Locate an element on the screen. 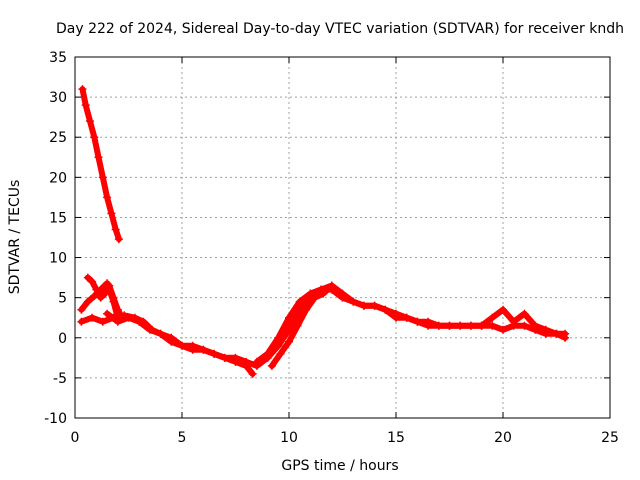 This screenshot has height=480, width=640. y-tick-label: 25 is located at coordinates (58, 138).